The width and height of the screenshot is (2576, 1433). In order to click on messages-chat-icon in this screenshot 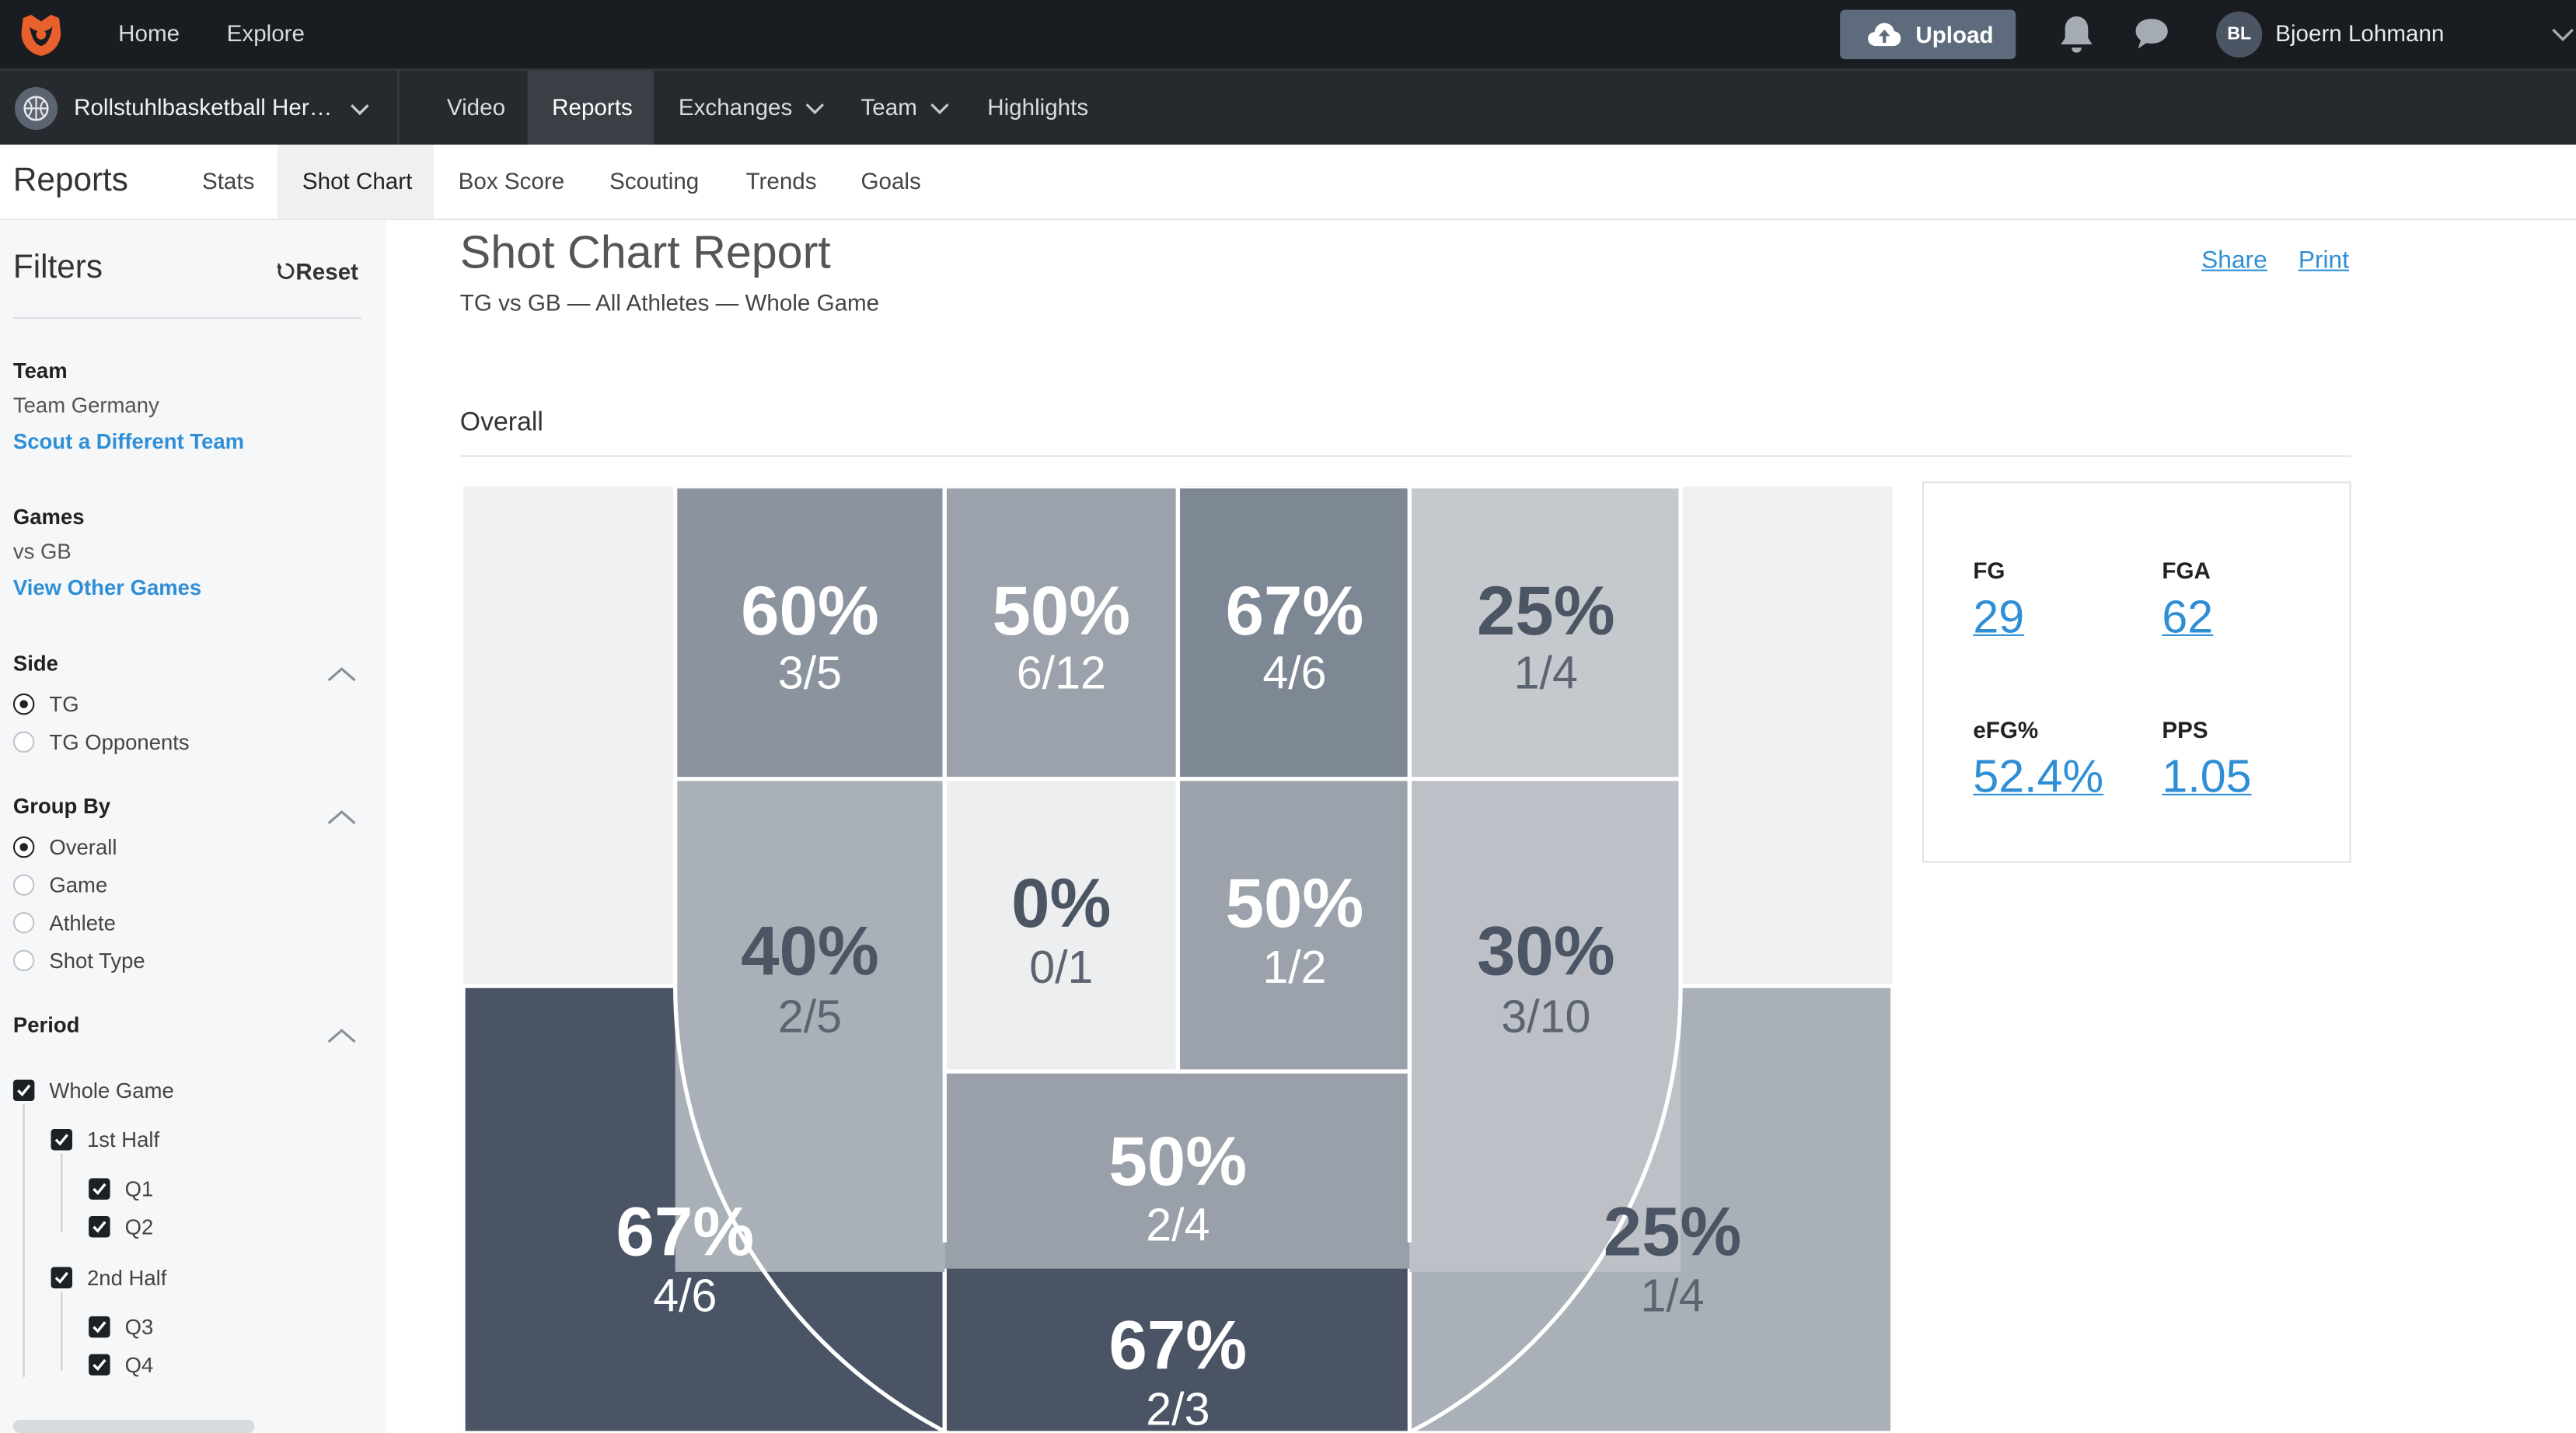, I will do `click(2152, 39)`.